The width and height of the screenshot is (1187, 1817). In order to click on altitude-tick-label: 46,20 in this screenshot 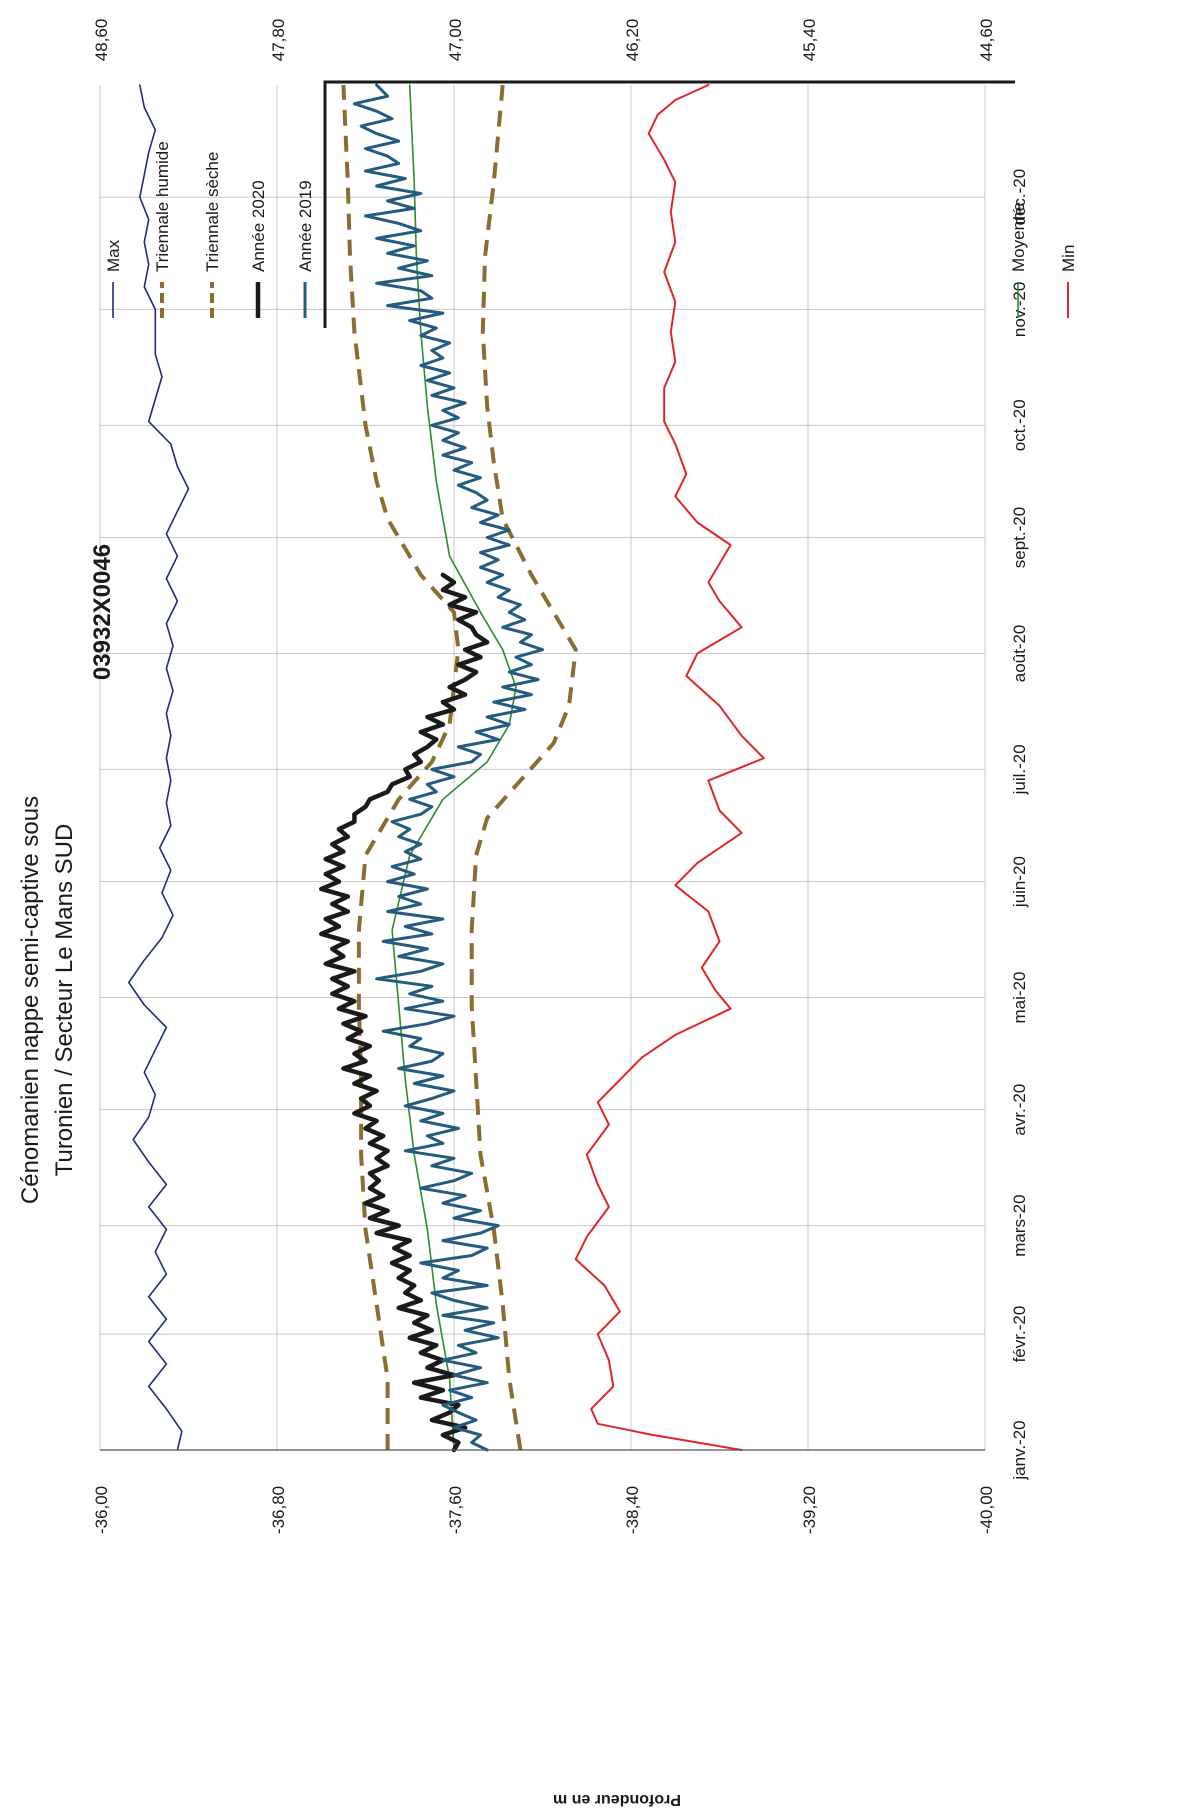, I will do `click(632, 40)`.